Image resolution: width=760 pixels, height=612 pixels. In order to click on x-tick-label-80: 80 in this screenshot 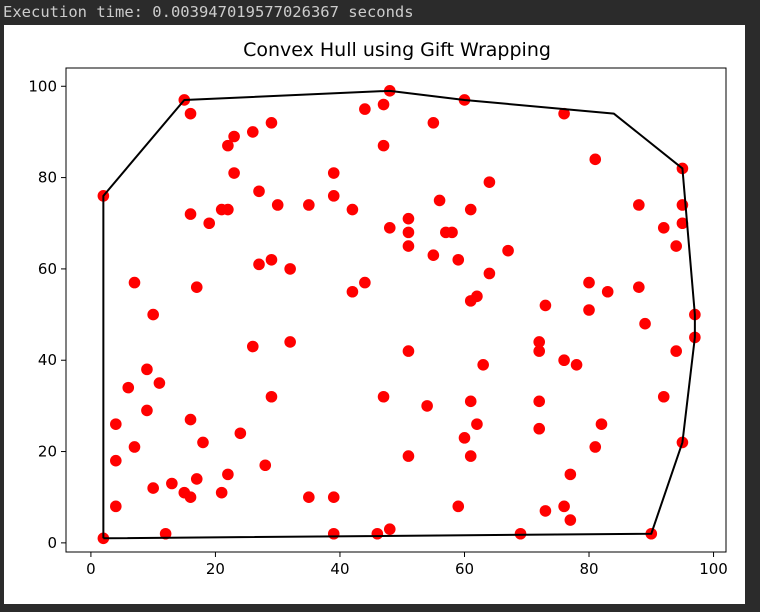, I will do `click(588, 569)`.